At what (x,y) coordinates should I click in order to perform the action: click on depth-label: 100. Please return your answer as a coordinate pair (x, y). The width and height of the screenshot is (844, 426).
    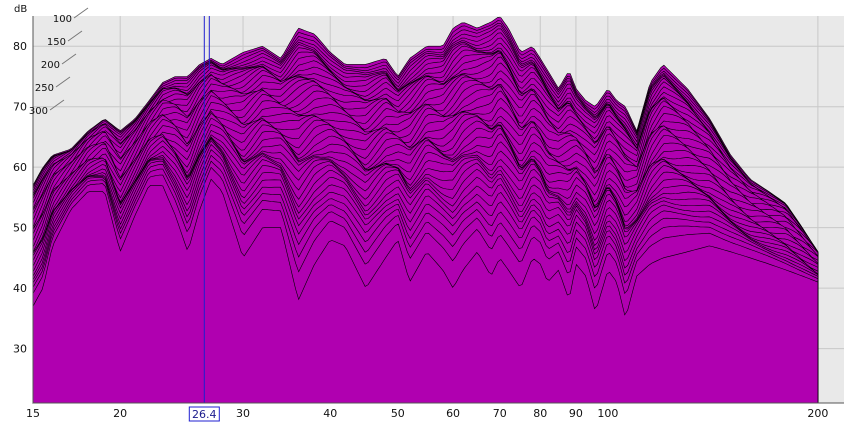
    Looking at the image, I should click on (62, 19).